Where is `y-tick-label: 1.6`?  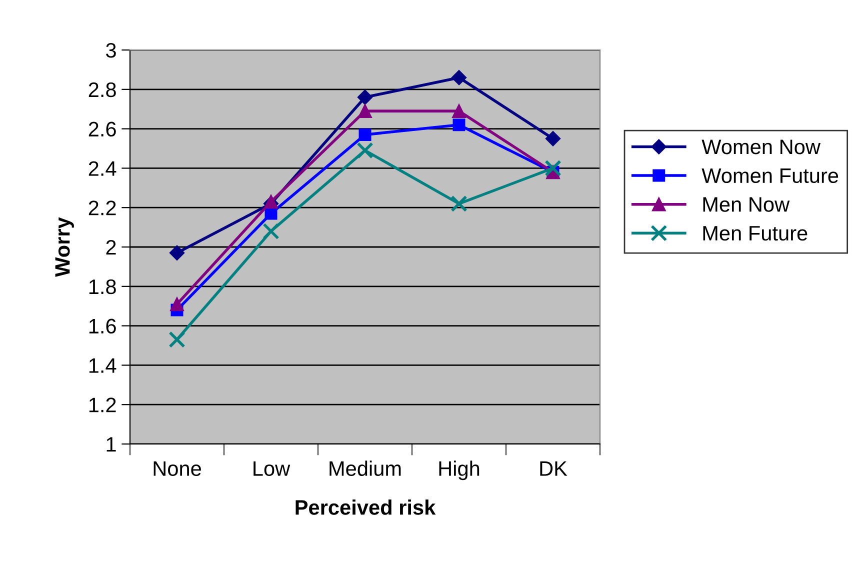
y-tick-label: 1.6 is located at coordinates (102, 326).